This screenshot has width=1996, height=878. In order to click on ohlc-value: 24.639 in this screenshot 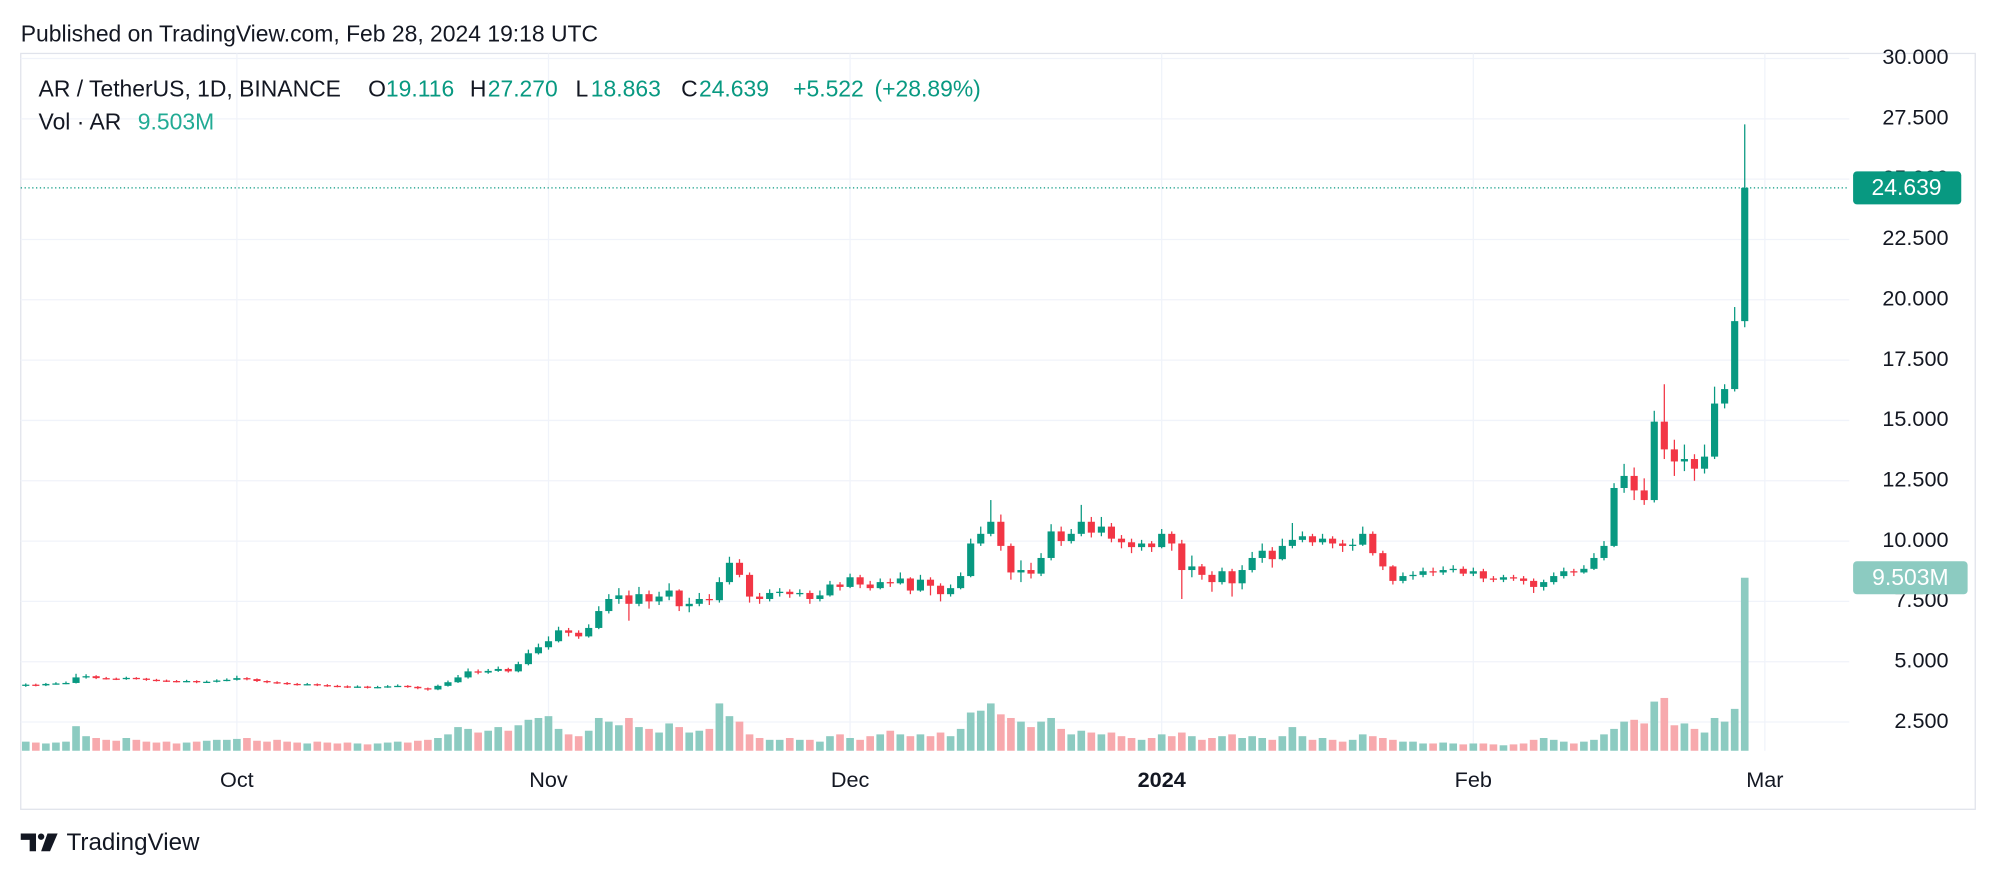, I will do `click(734, 88)`.